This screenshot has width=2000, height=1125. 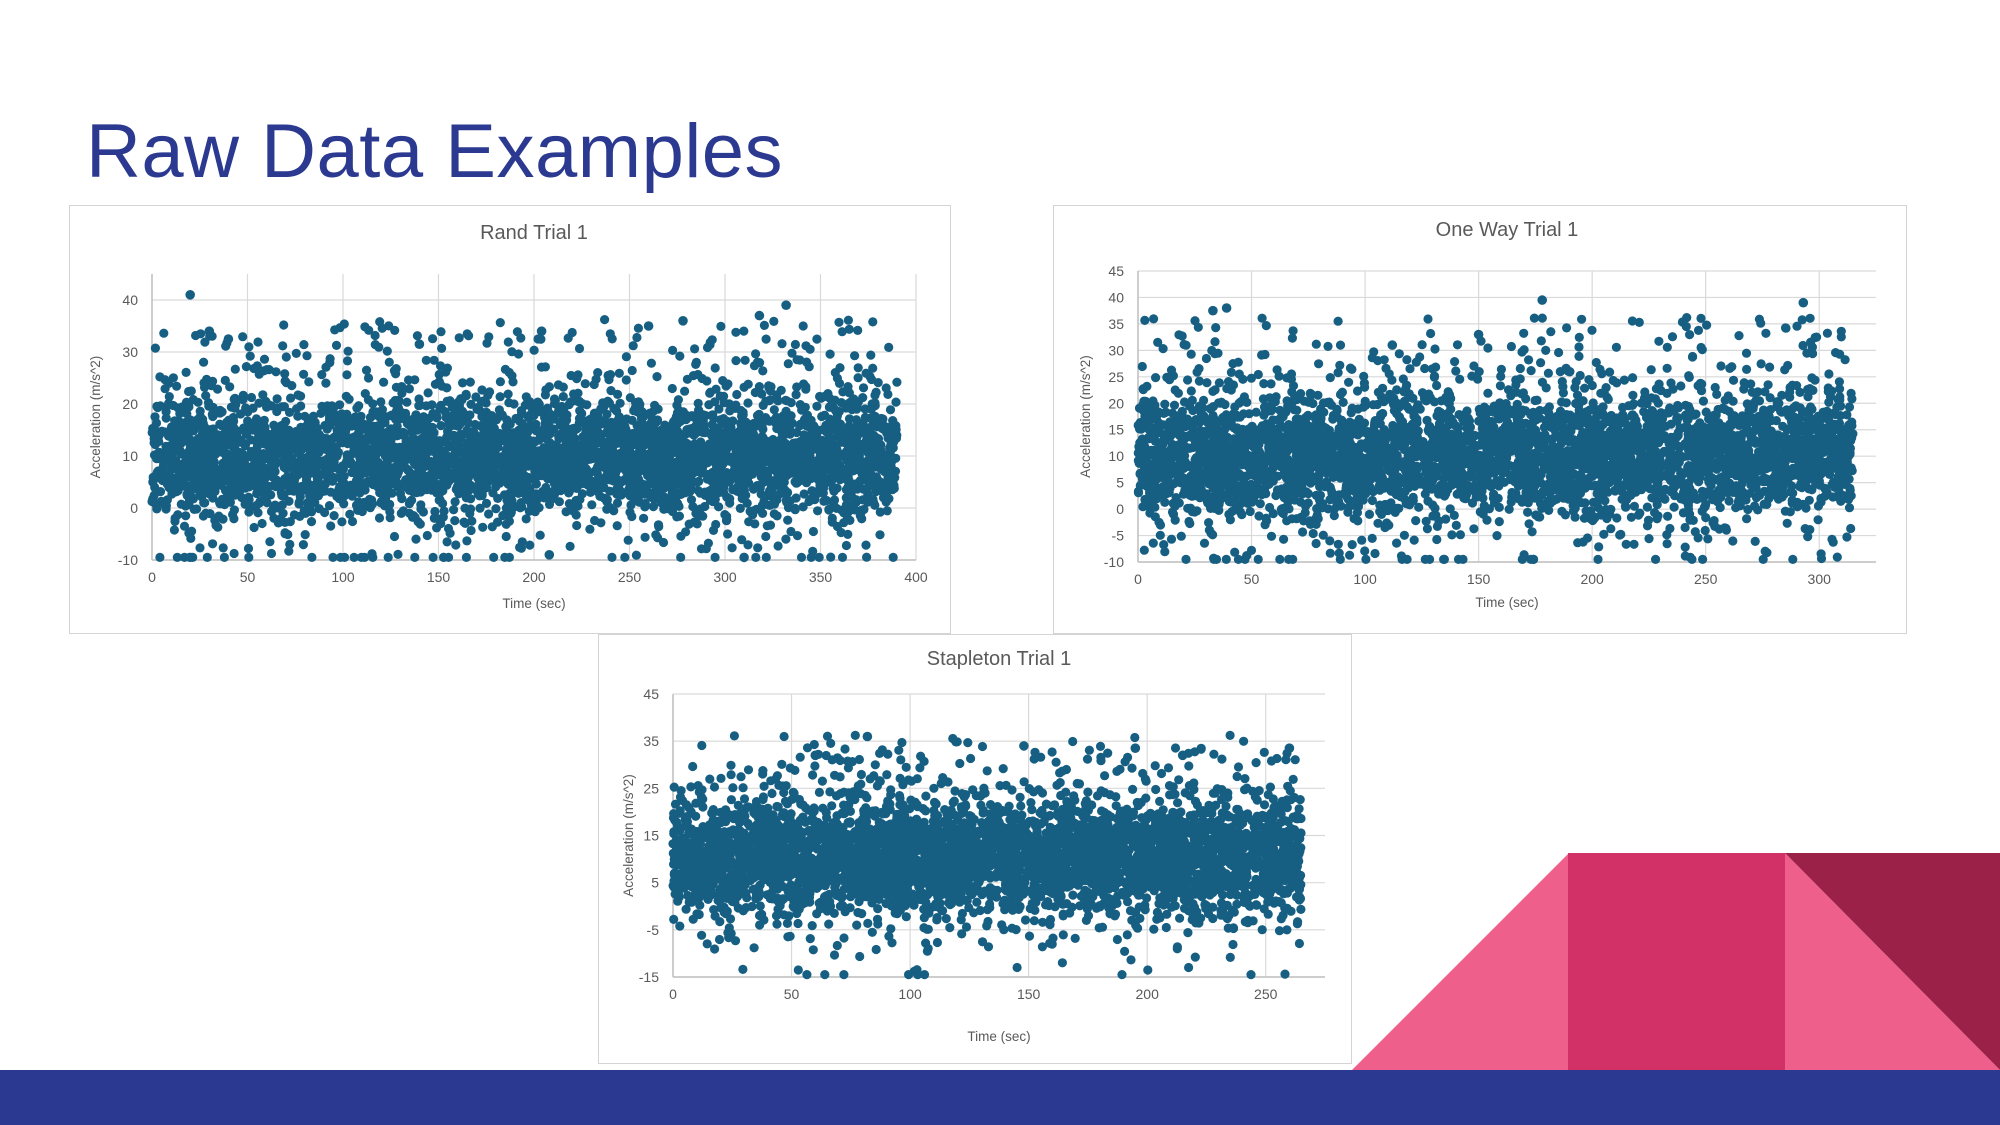 What do you see at coordinates (524, 426) in the screenshot?
I see `scatter-series` at bounding box center [524, 426].